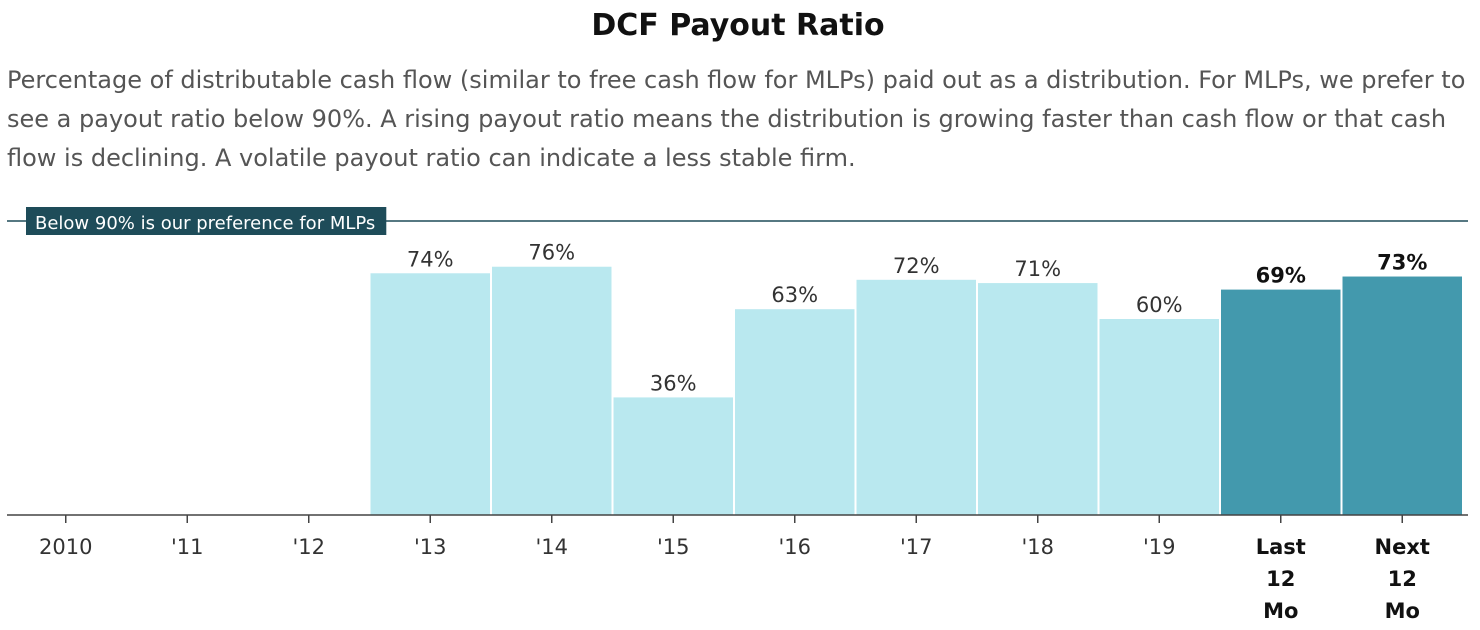  I want to click on x-tick-label: Last 12 Mo, so click(1281, 579).